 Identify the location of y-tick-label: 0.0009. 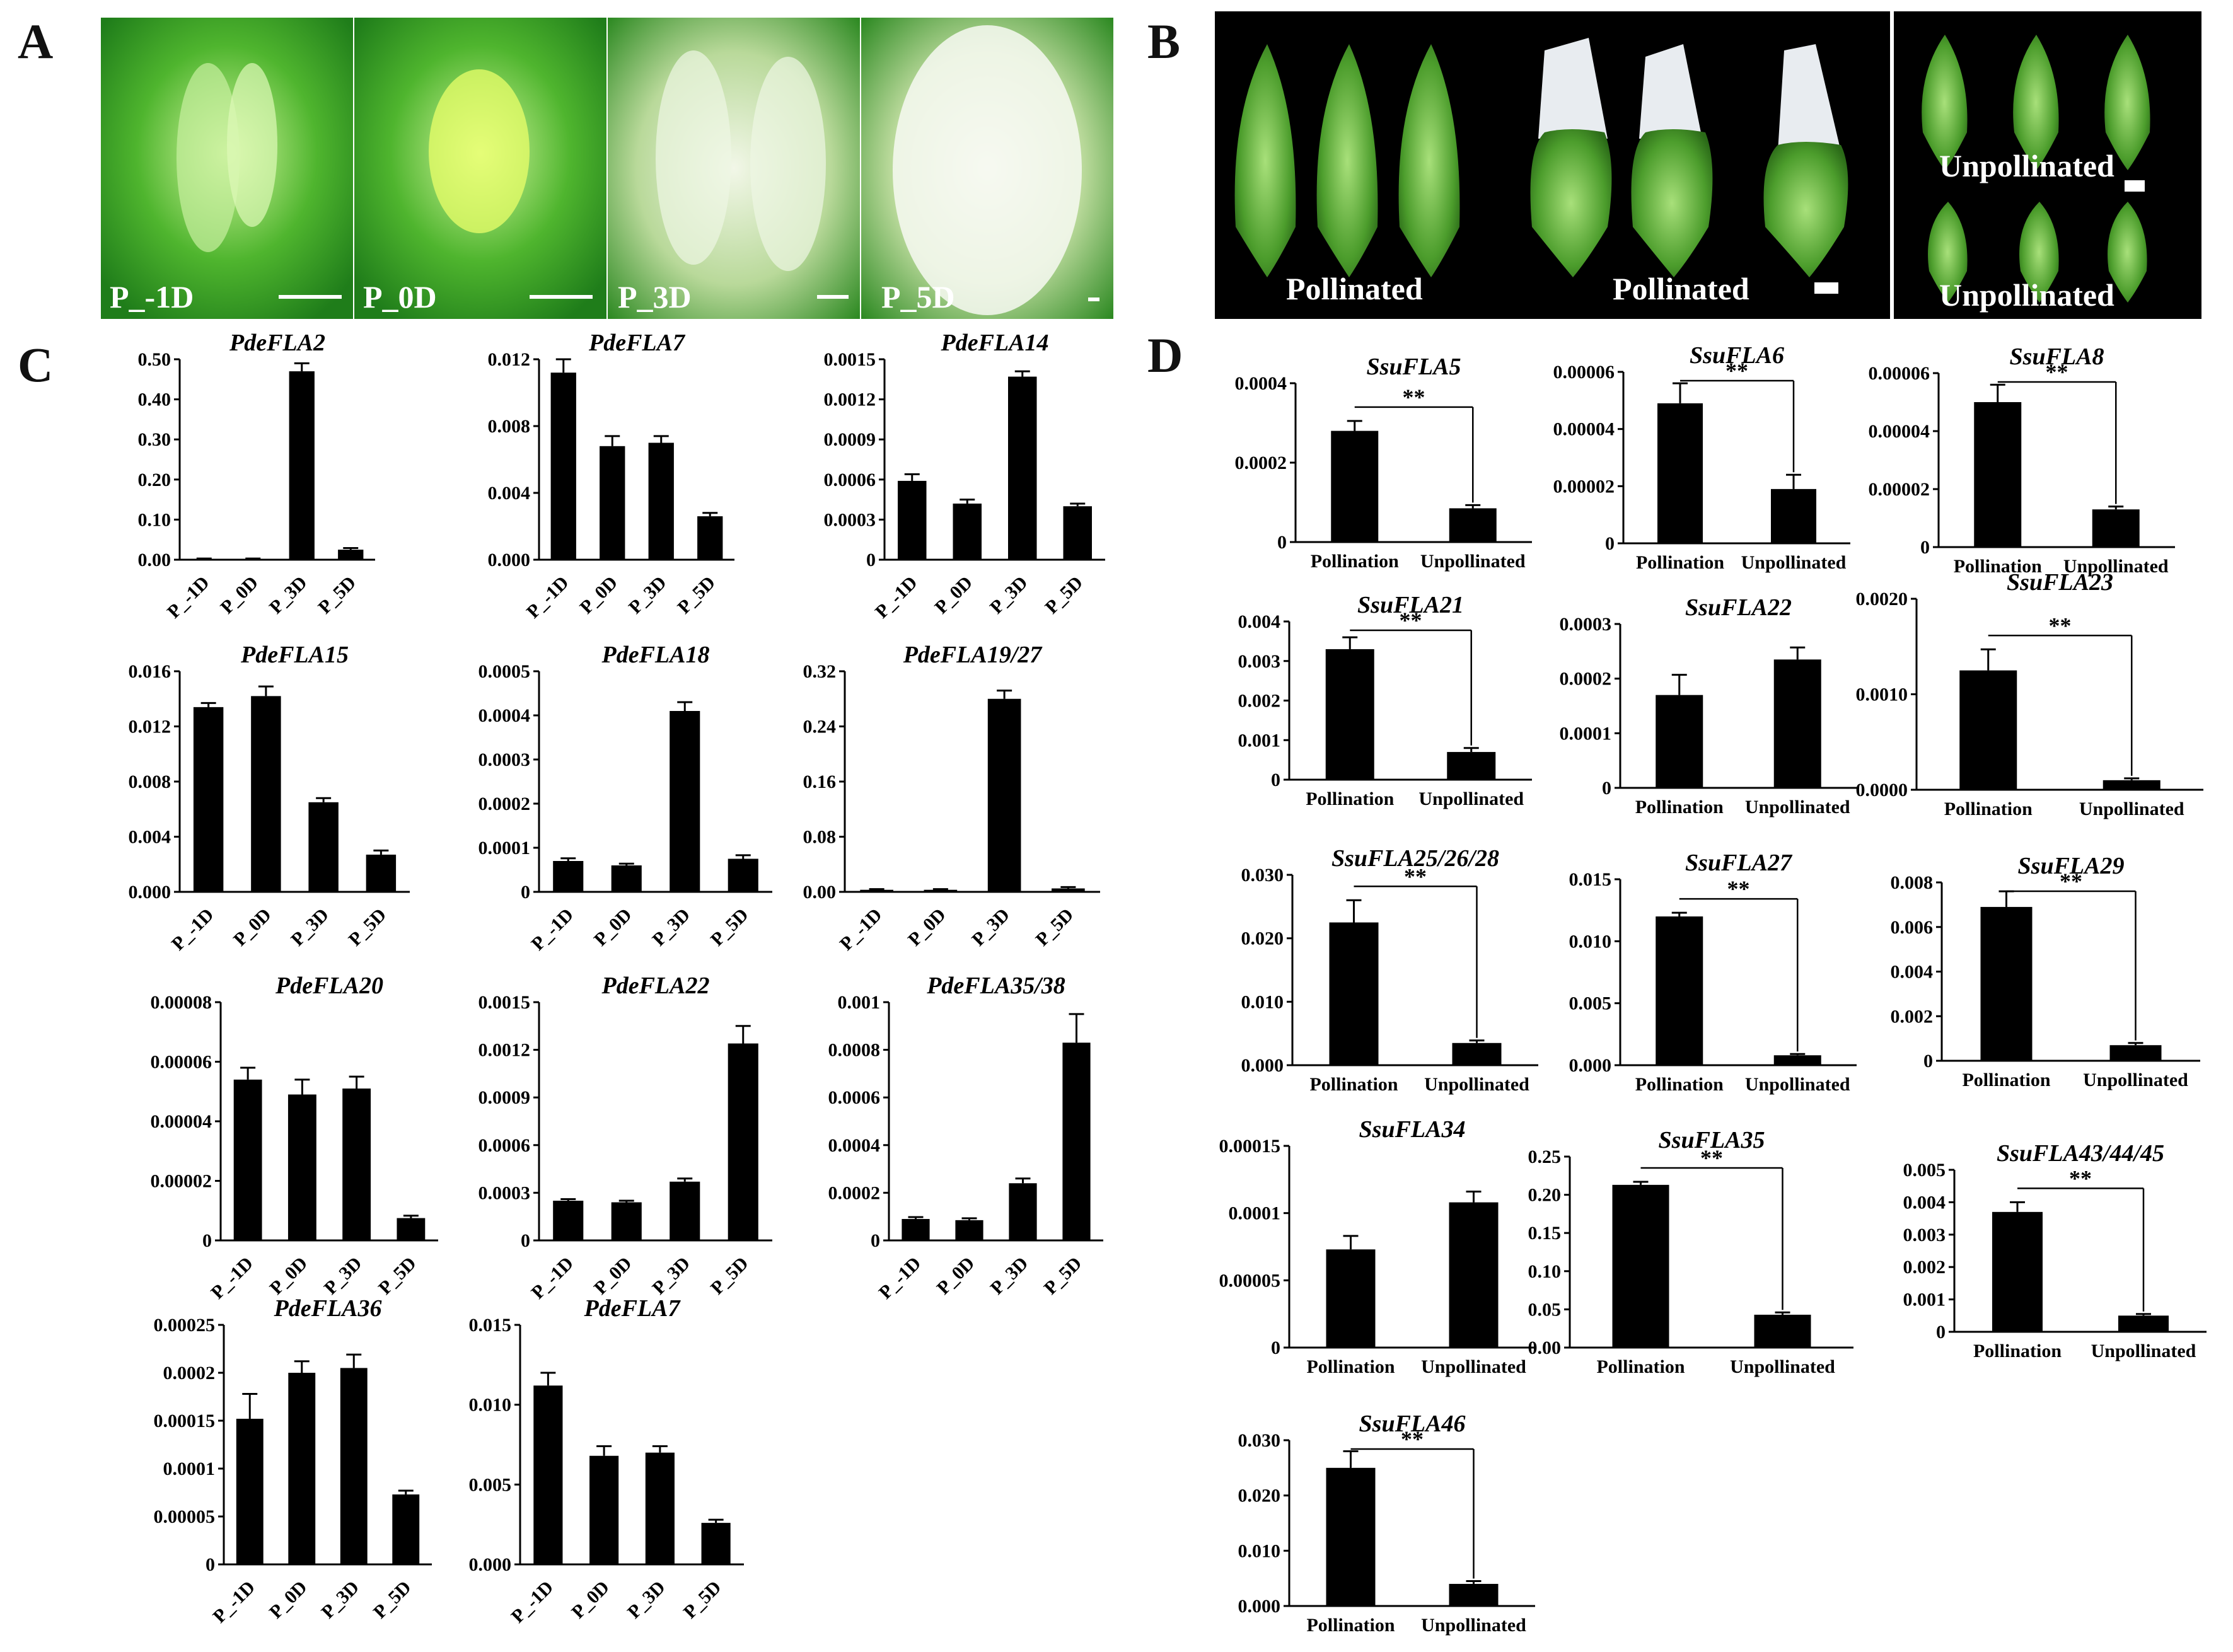
(505, 1097).